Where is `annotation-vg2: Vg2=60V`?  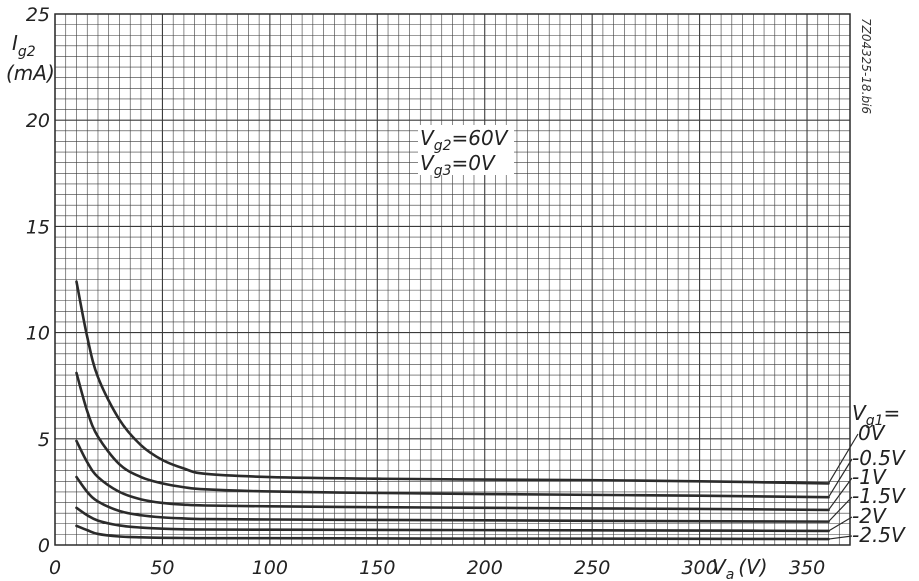 annotation-vg2: Vg2=60V is located at coordinates (464, 140).